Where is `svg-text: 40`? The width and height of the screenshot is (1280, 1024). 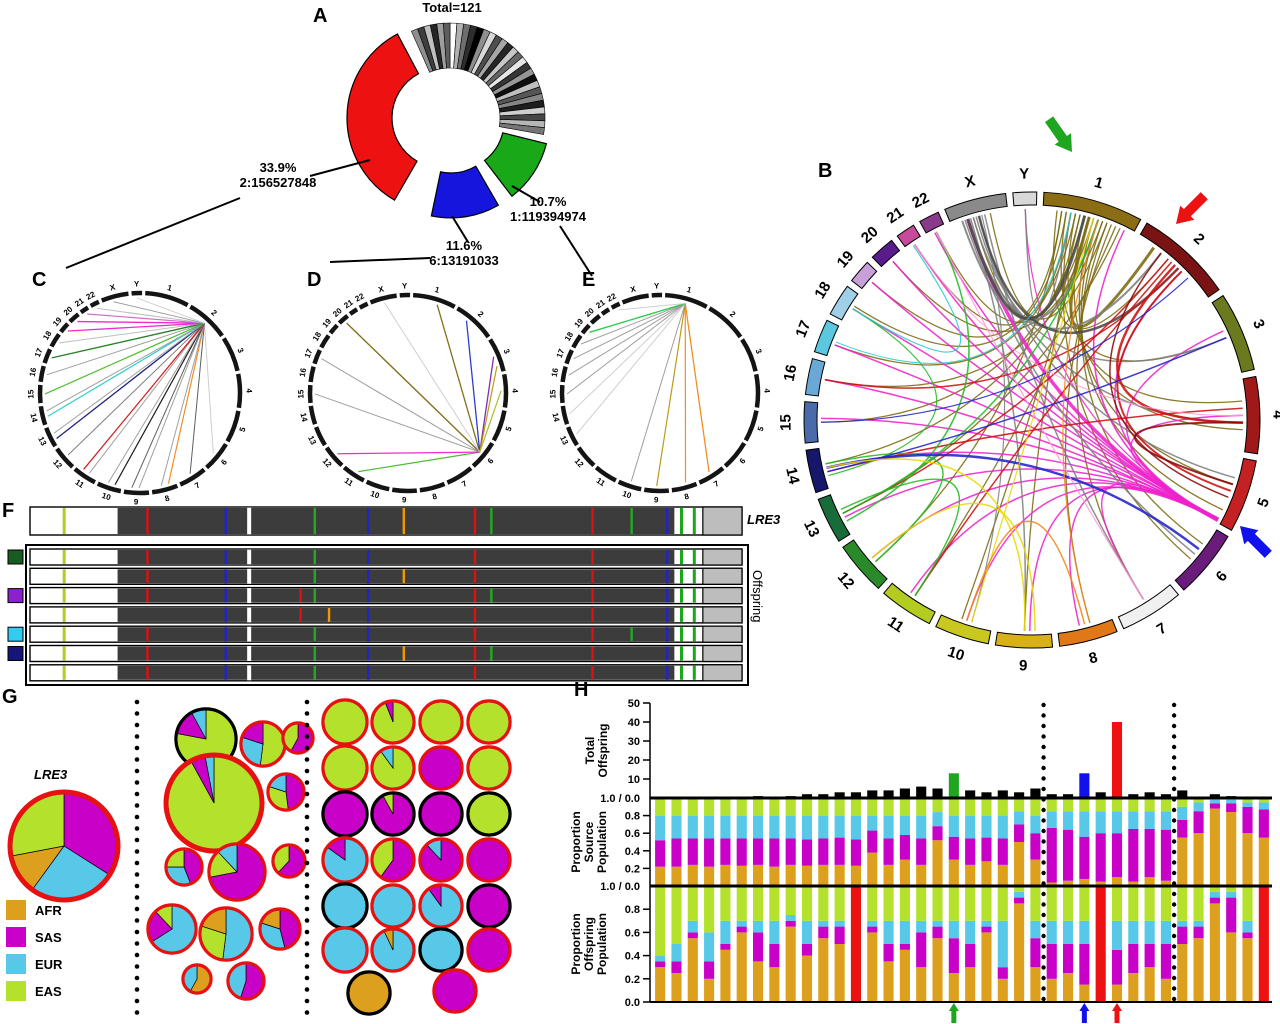
svg-text: 40 is located at coordinates (634, 723).